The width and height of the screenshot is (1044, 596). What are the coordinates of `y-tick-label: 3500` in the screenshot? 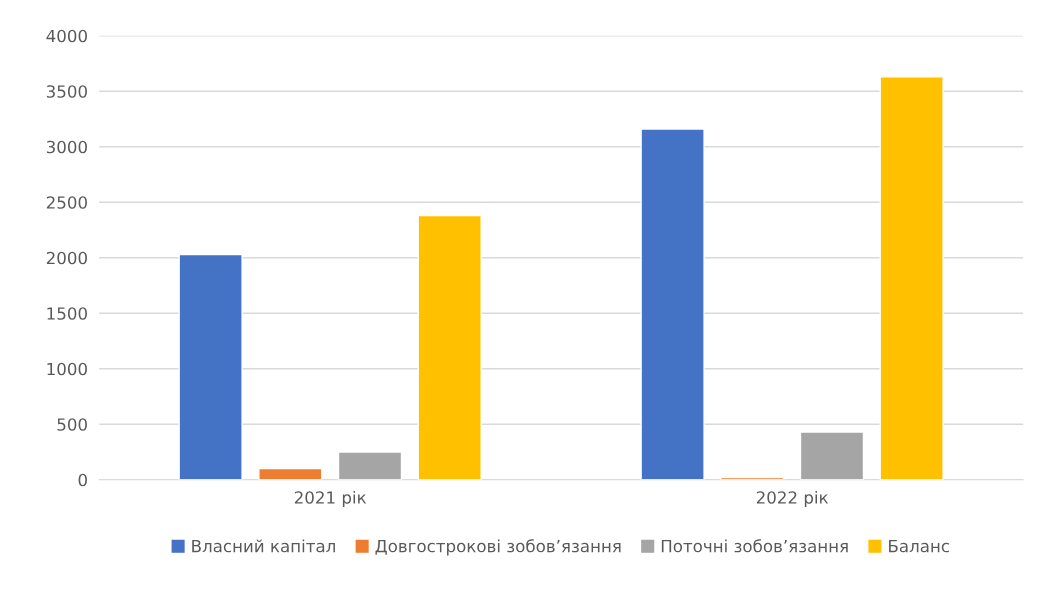 It's located at (66, 91).